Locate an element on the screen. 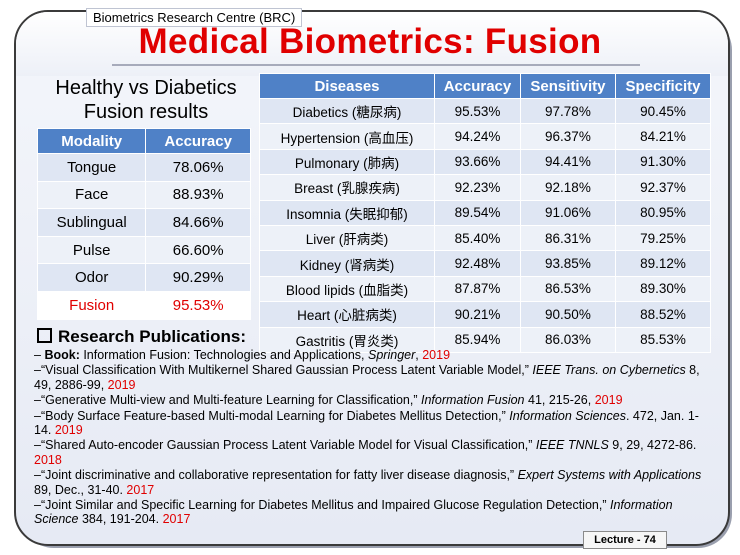 This screenshot has width=740, height=555. disease-cell: Heart (心脏病类) is located at coordinates (347, 314).